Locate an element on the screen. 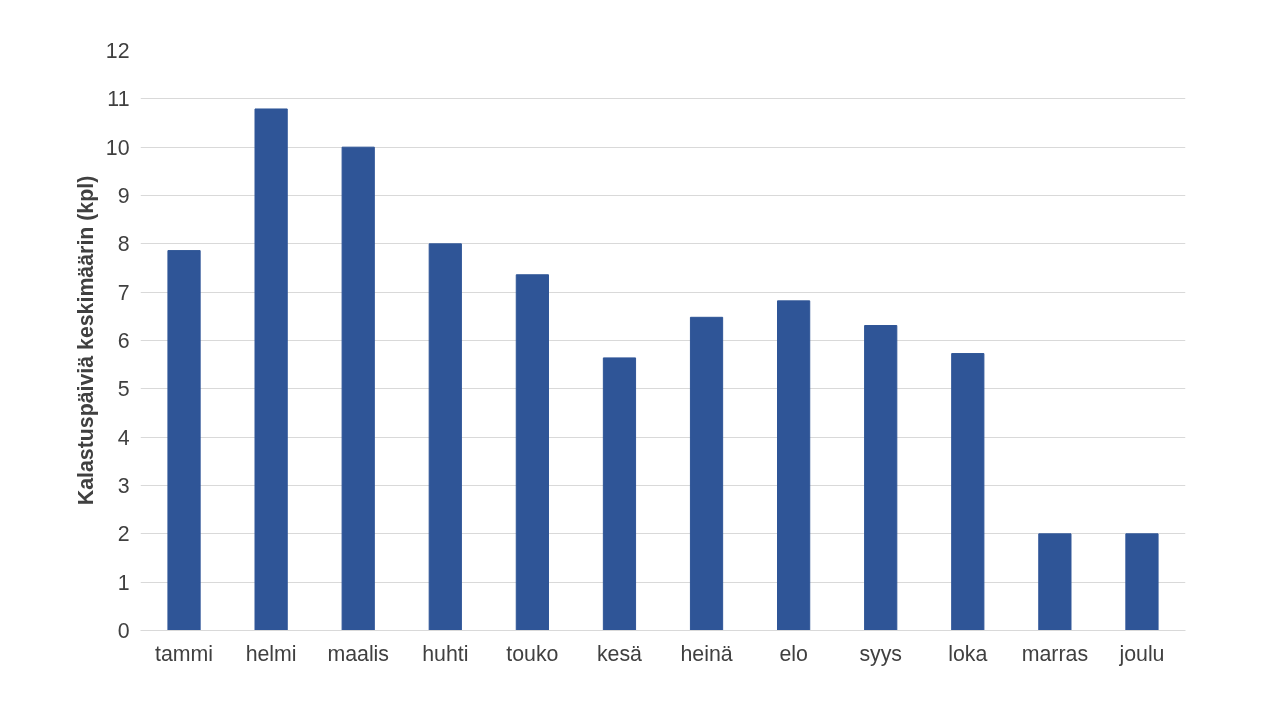 Image resolution: width=1287 pixels, height=709 pixels. y-tick-label: 5 is located at coordinates (123, 389).